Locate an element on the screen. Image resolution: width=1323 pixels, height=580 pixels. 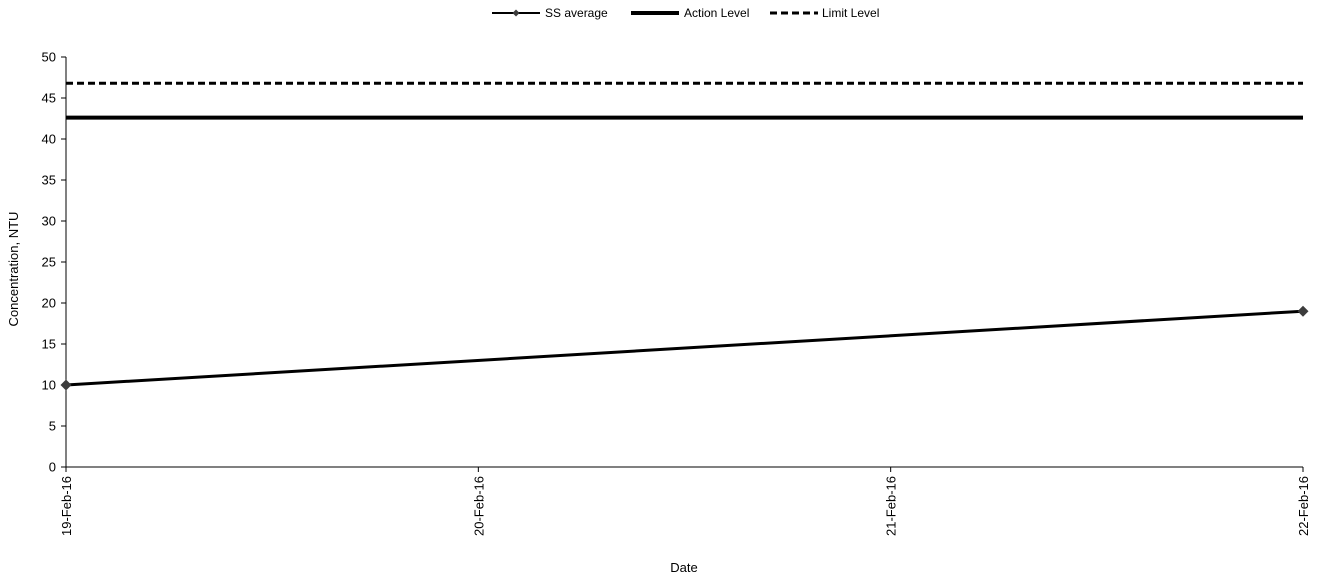
legend-label-action-level: Action Level is located at coordinates (716, 13).